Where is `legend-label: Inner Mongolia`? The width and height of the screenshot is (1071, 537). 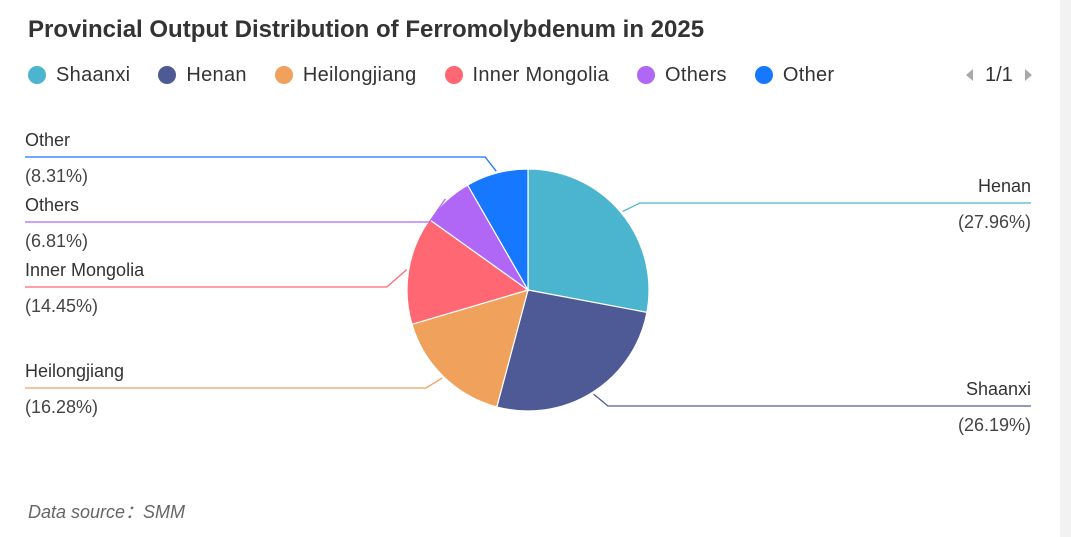 legend-label: Inner Mongolia is located at coordinates (541, 74).